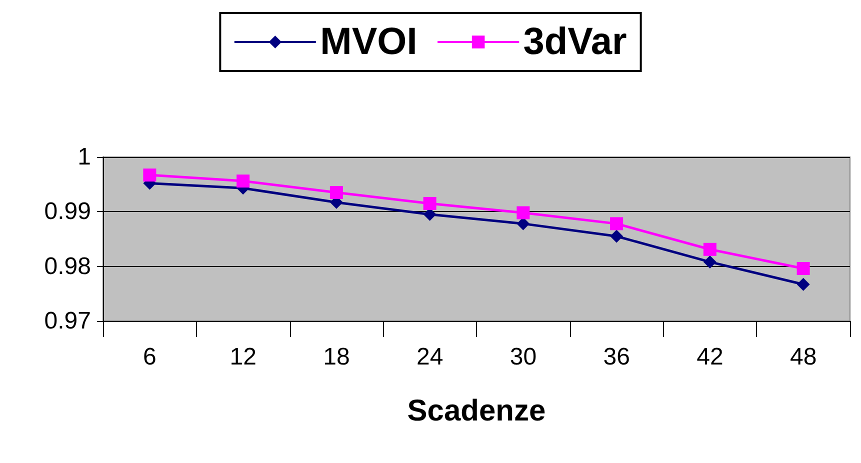 This screenshot has height=463, width=861. Describe the element at coordinates (369, 42) in the screenshot. I see `legend-label: MVOI` at that location.